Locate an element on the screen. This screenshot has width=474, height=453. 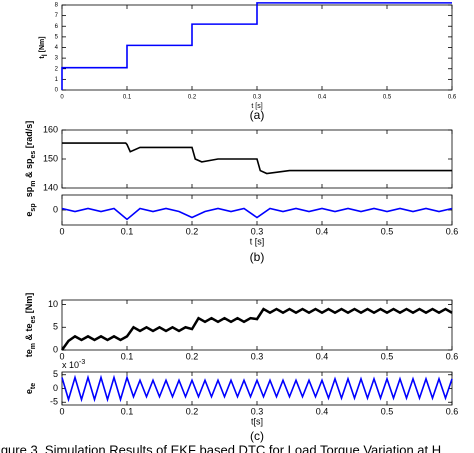
label-part: & te is located at coordinates (29, 334).